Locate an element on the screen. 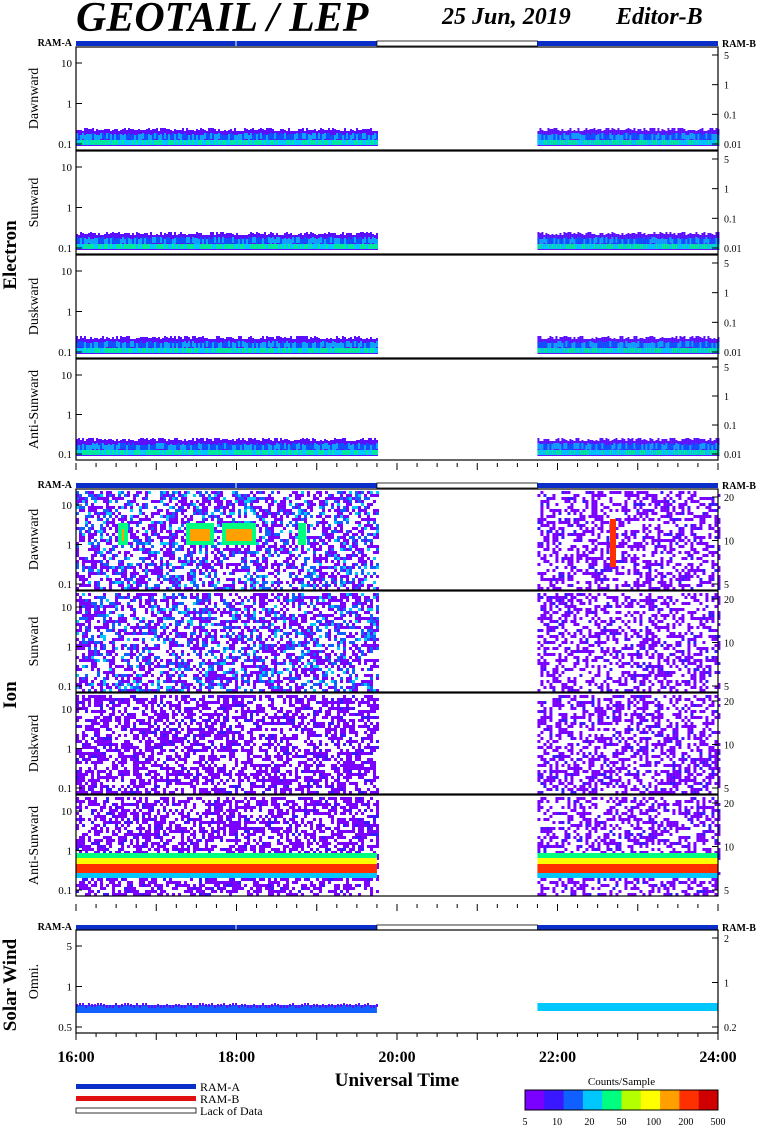 The image size is (762, 1128). ram-a-bar is located at coordinates (627, 43).